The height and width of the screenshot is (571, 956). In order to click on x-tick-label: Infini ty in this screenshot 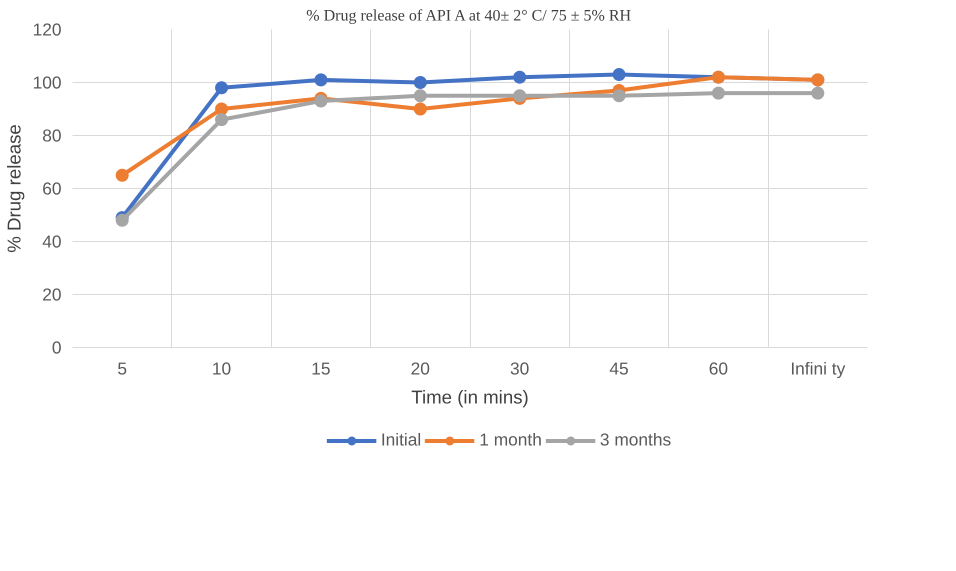, I will do `click(818, 368)`.